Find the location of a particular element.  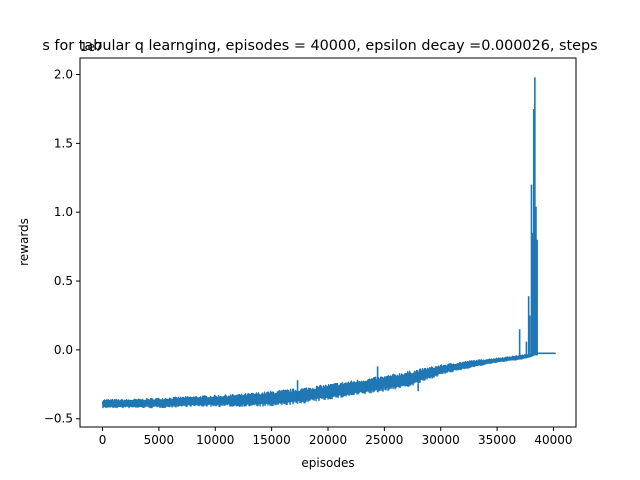

x-tick-label: 30000 is located at coordinates (441, 440).